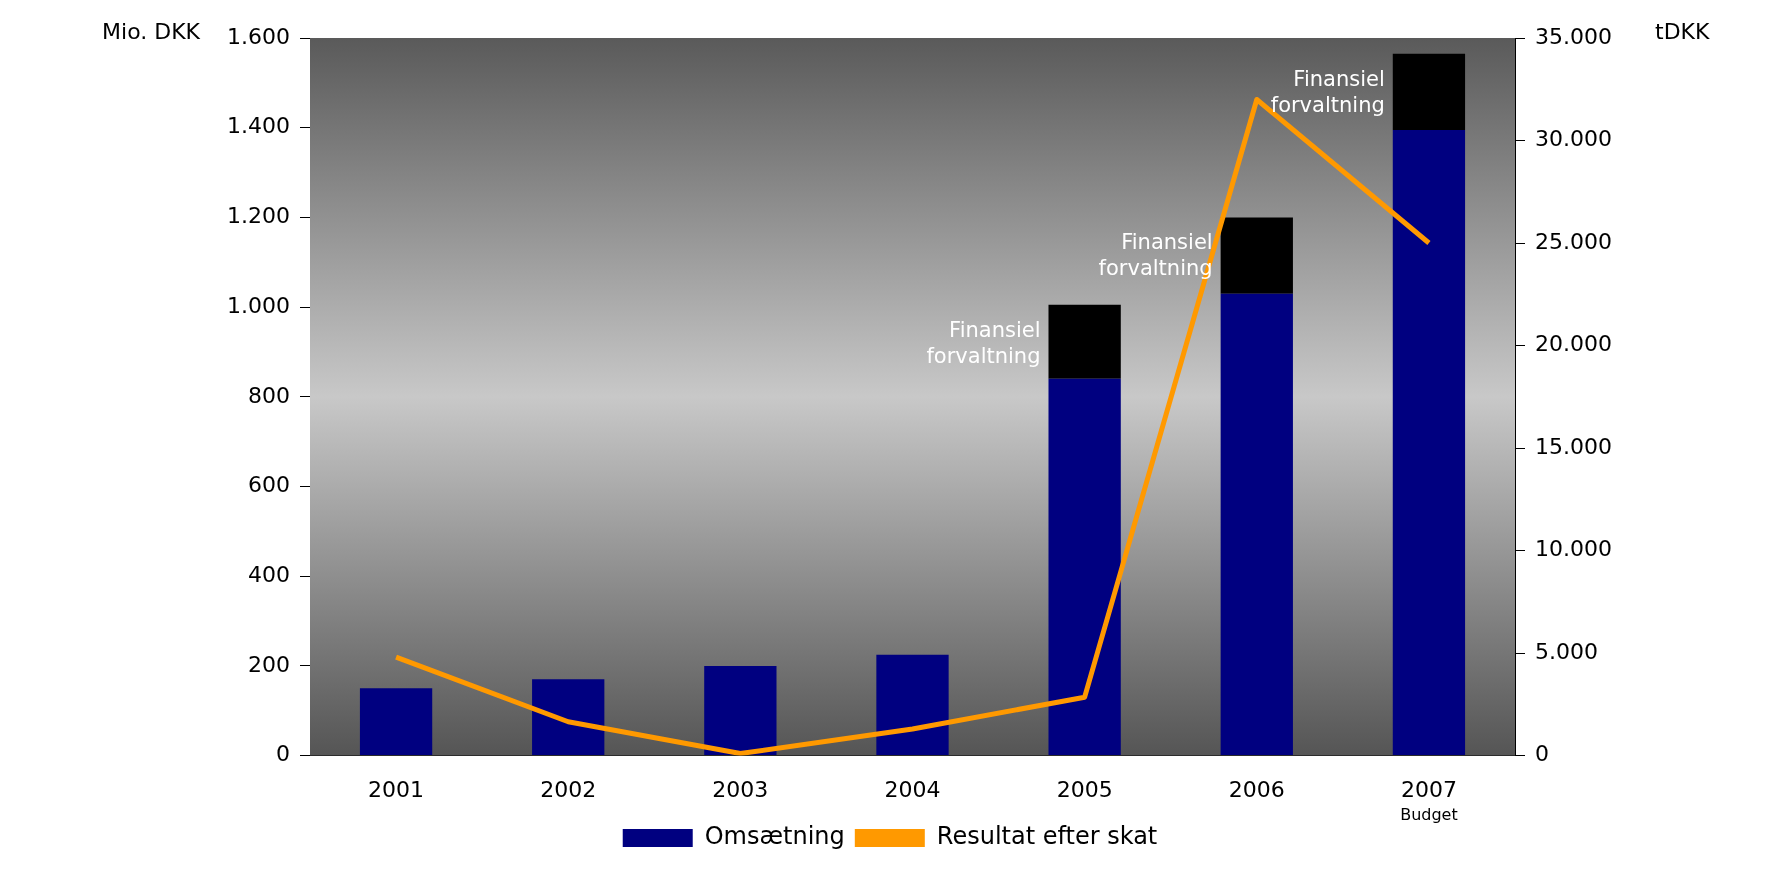 The height and width of the screenshot is (870, 1780). What do you see at coordinates (1573, 36) in the screenshot?
I see `y2-tick-label: 35.000` at bounding box center [1573, 36].